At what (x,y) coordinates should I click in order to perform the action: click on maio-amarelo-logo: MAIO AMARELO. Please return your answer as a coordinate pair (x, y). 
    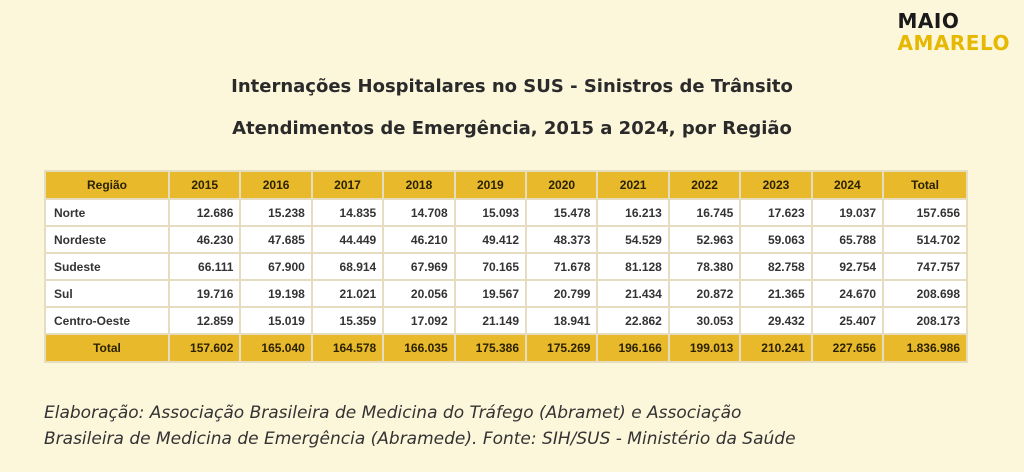
    Looking at the image, I should click on (954, 32).